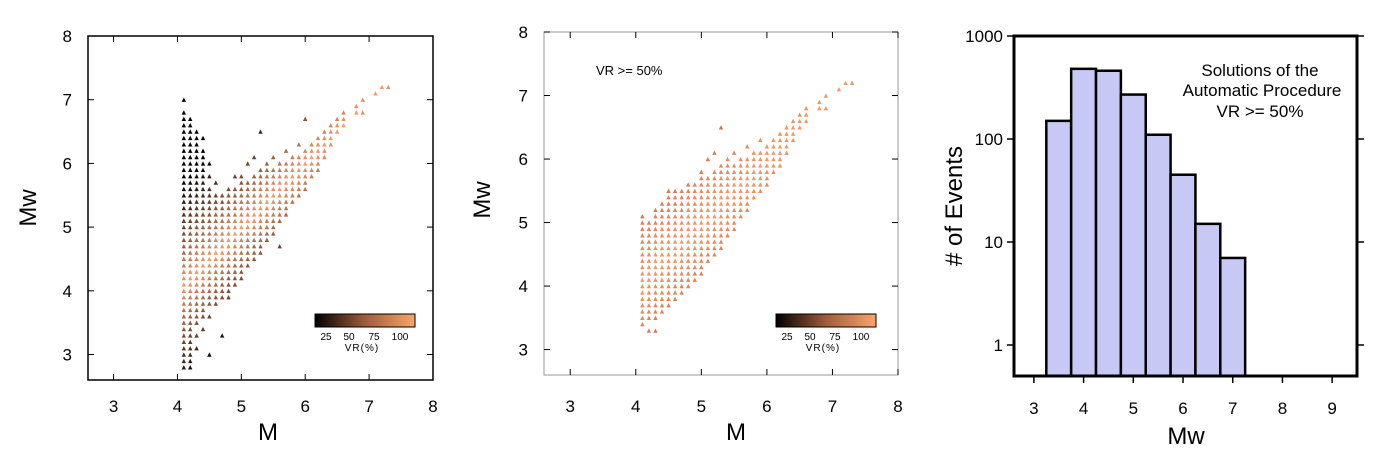 The height and width of the screenshot is (455, 1374). I want to click on plot2-colorbar: 25 50 75 100 VR(%), so click(826, 333).